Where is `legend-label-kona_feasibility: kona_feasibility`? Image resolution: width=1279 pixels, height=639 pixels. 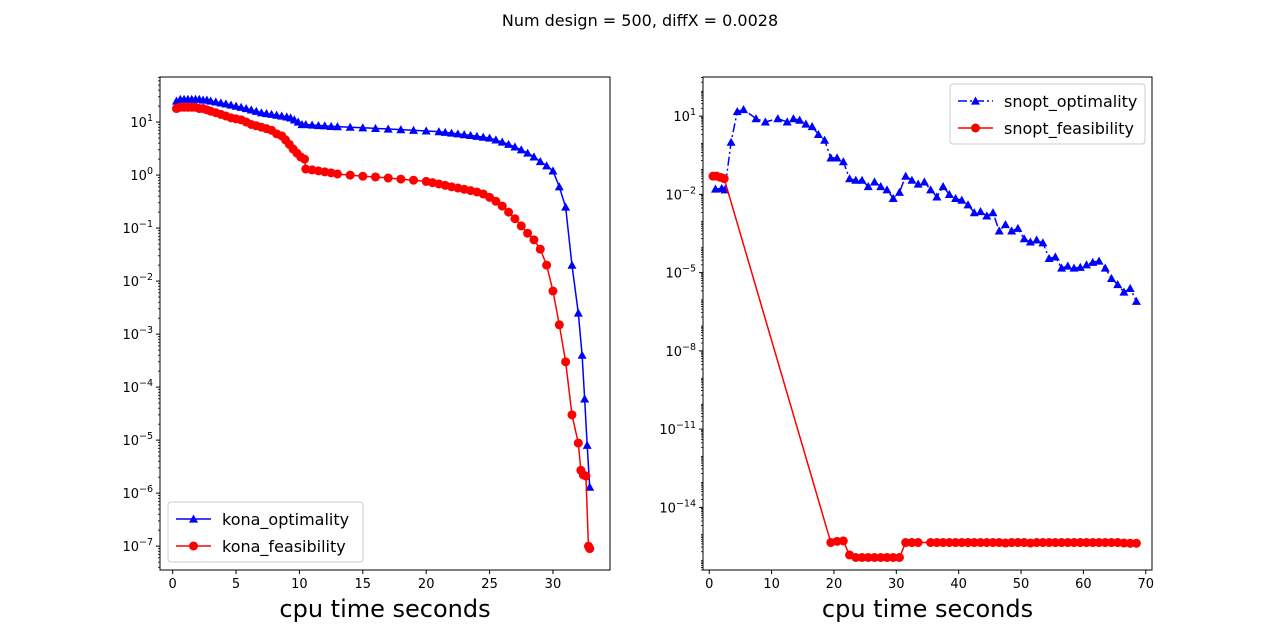 legend-label-kona_feasibility: kona_feasibility is located at coordinates (284, 547).